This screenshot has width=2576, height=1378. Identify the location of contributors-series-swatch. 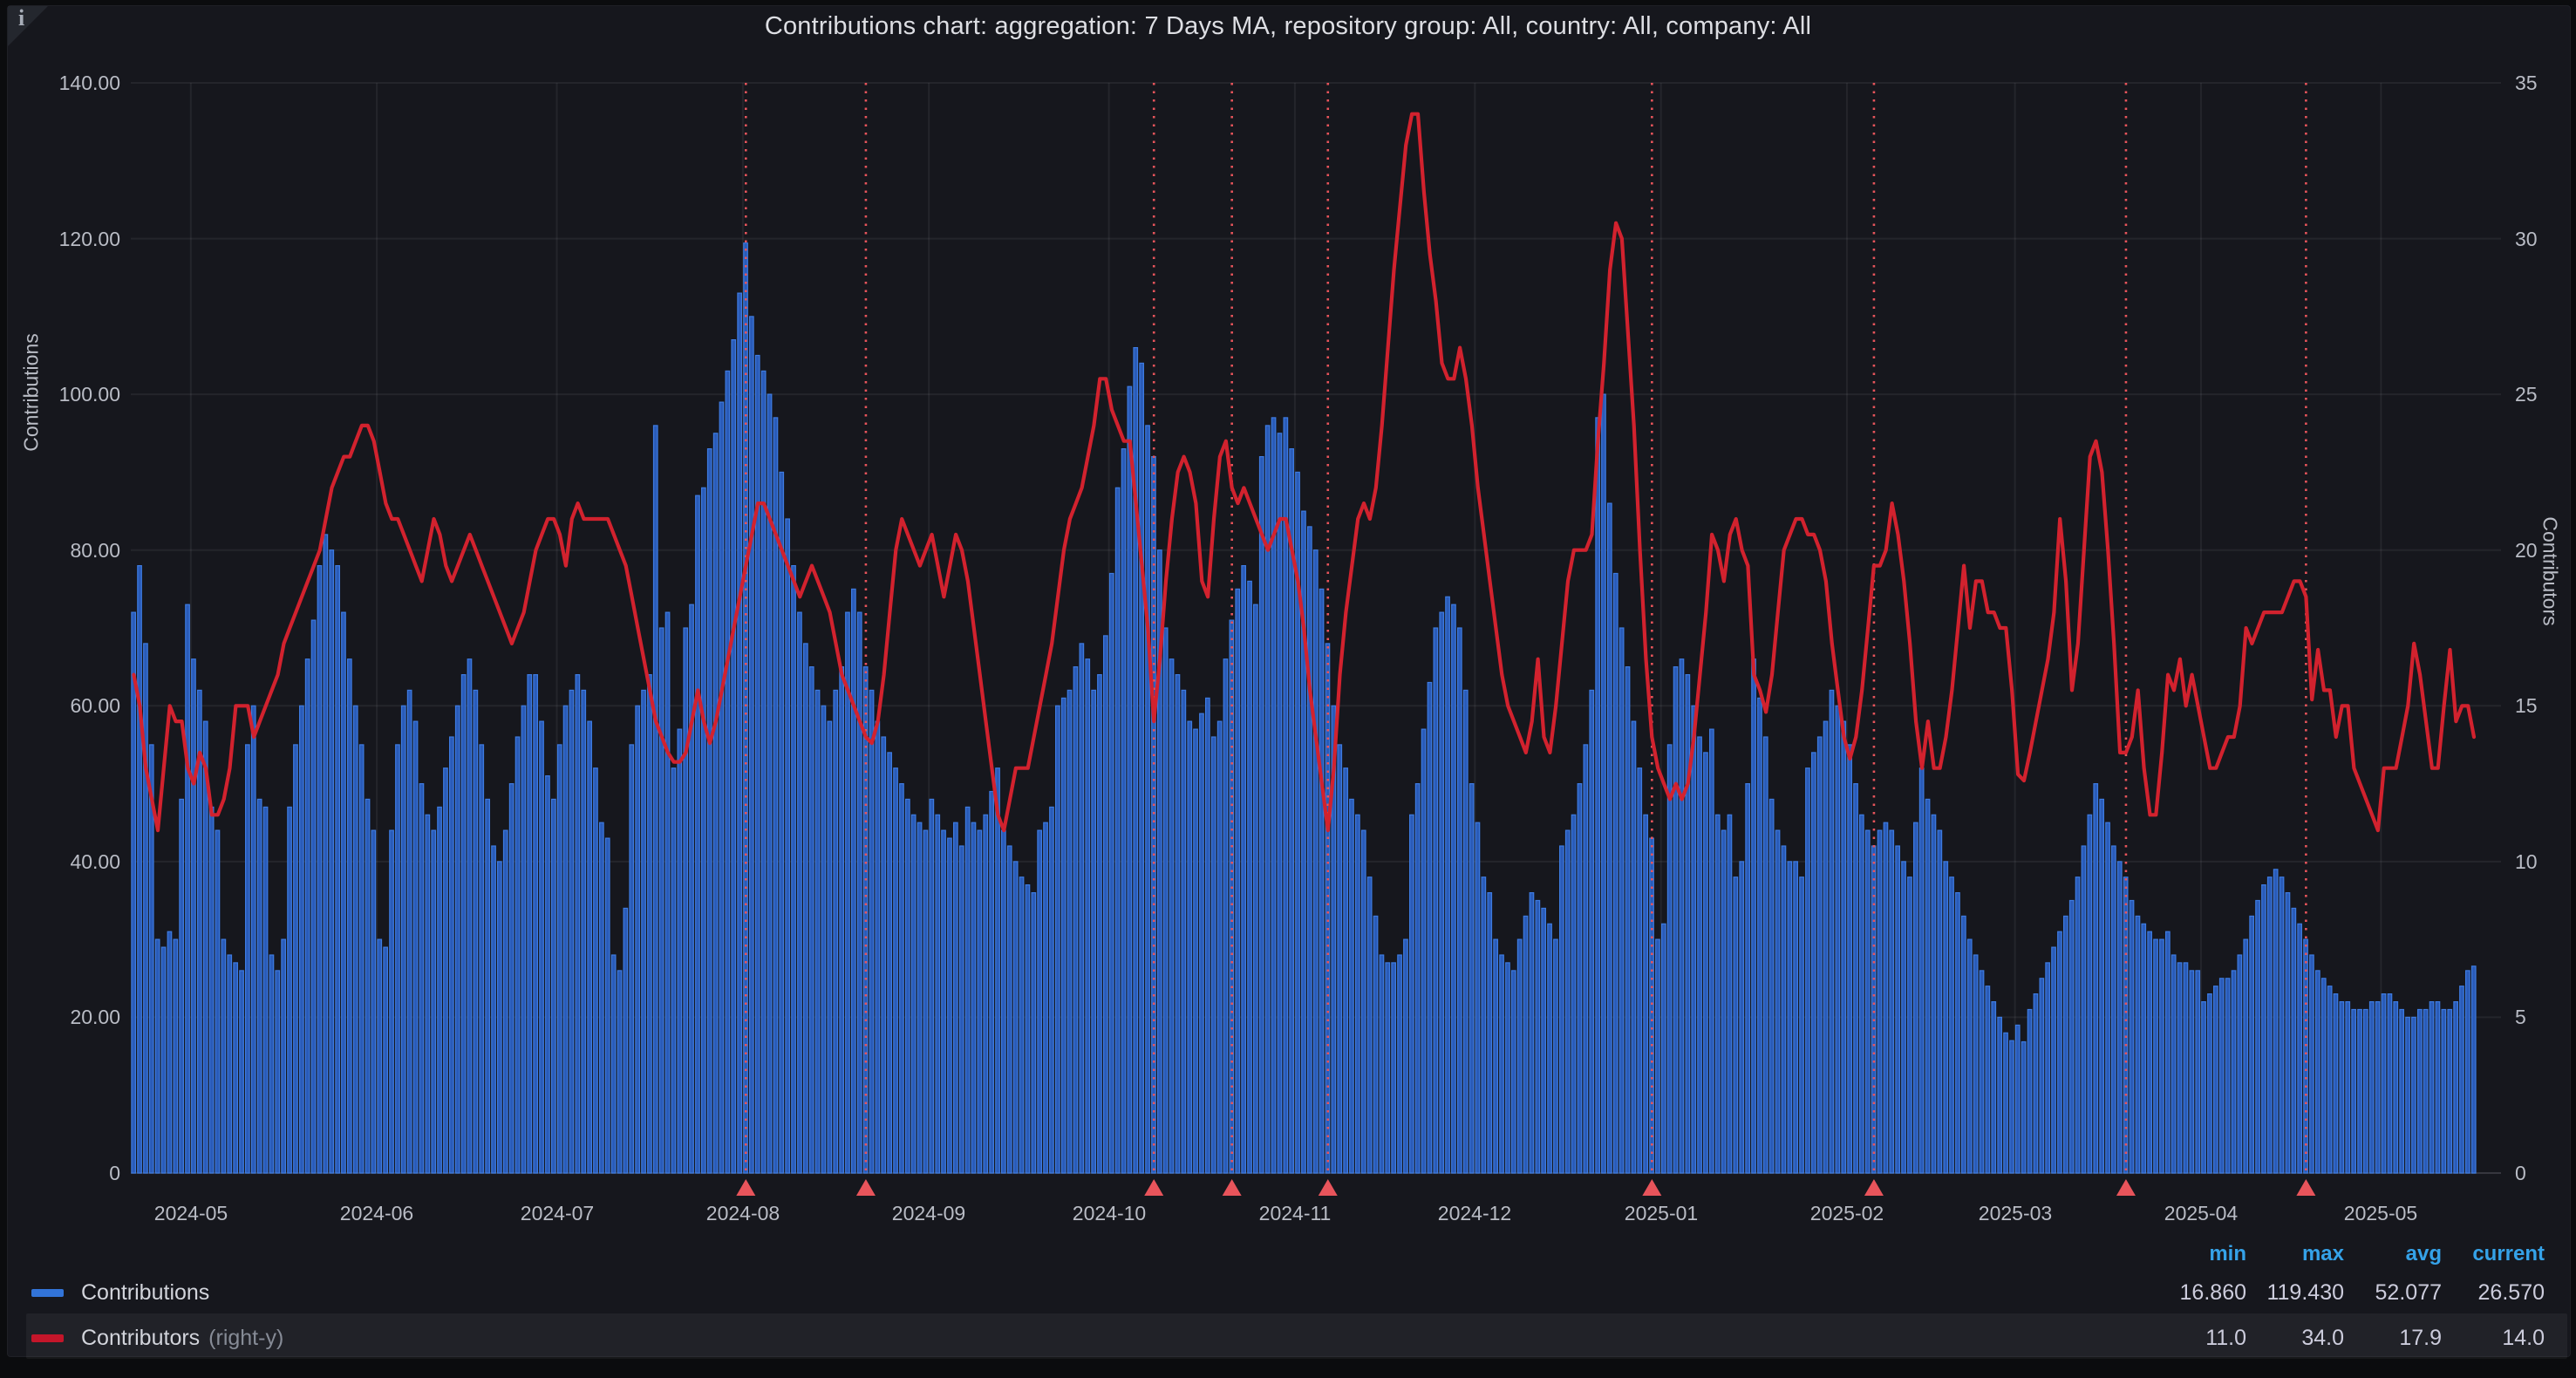
(48, 1338).